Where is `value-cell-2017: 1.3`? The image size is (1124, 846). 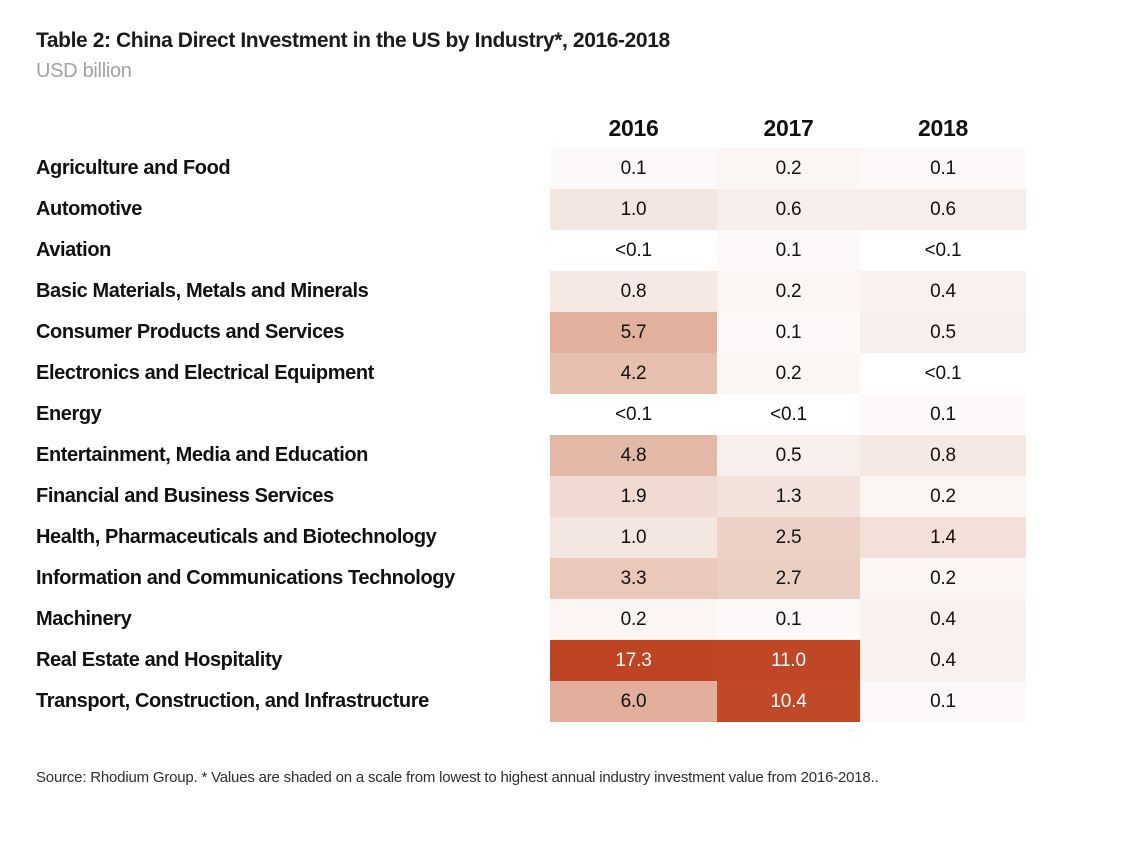
value-cell-2017: 1.3 is located at coordinates (788, 497).